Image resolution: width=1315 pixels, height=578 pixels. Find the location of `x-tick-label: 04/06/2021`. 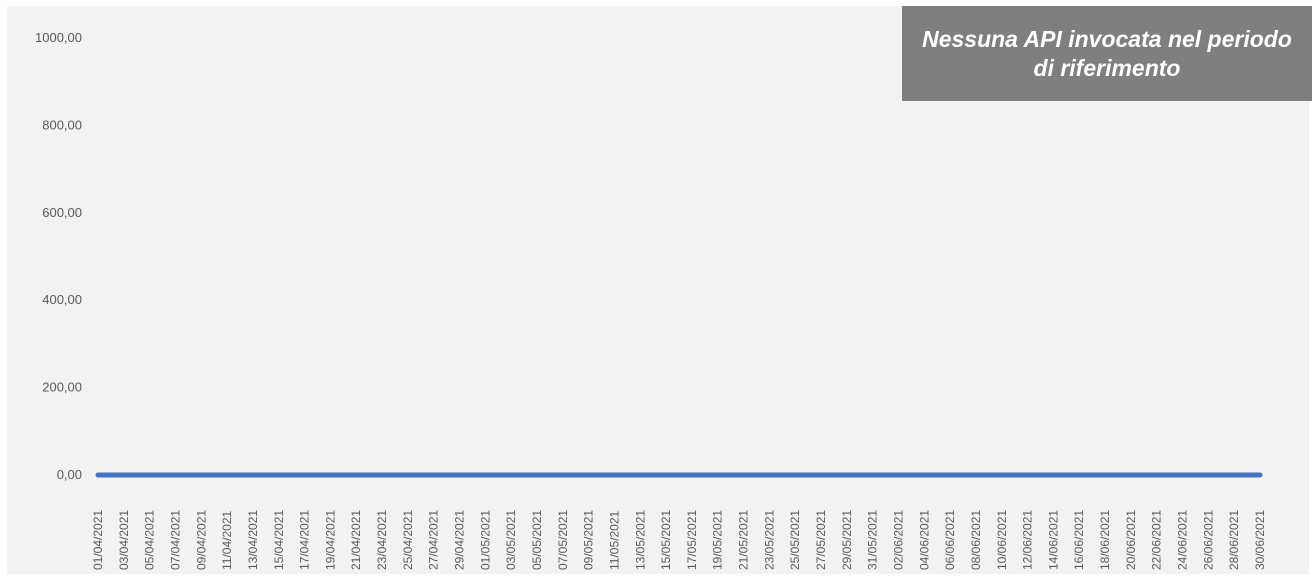

x-tick-label: 04/06/2021 is located at coordinates (924, 540).